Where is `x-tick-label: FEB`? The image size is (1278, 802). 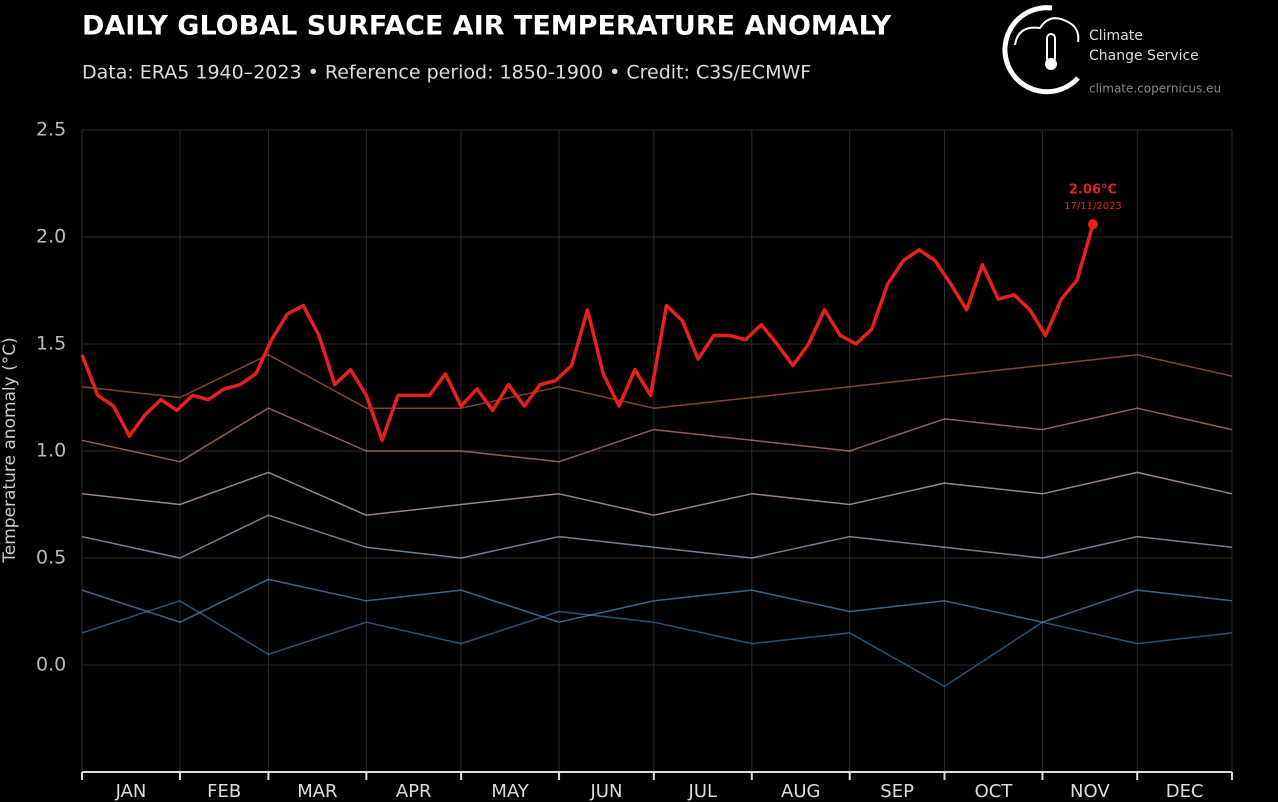 x-tick-label: FEB is located at coordinates (224, 791).